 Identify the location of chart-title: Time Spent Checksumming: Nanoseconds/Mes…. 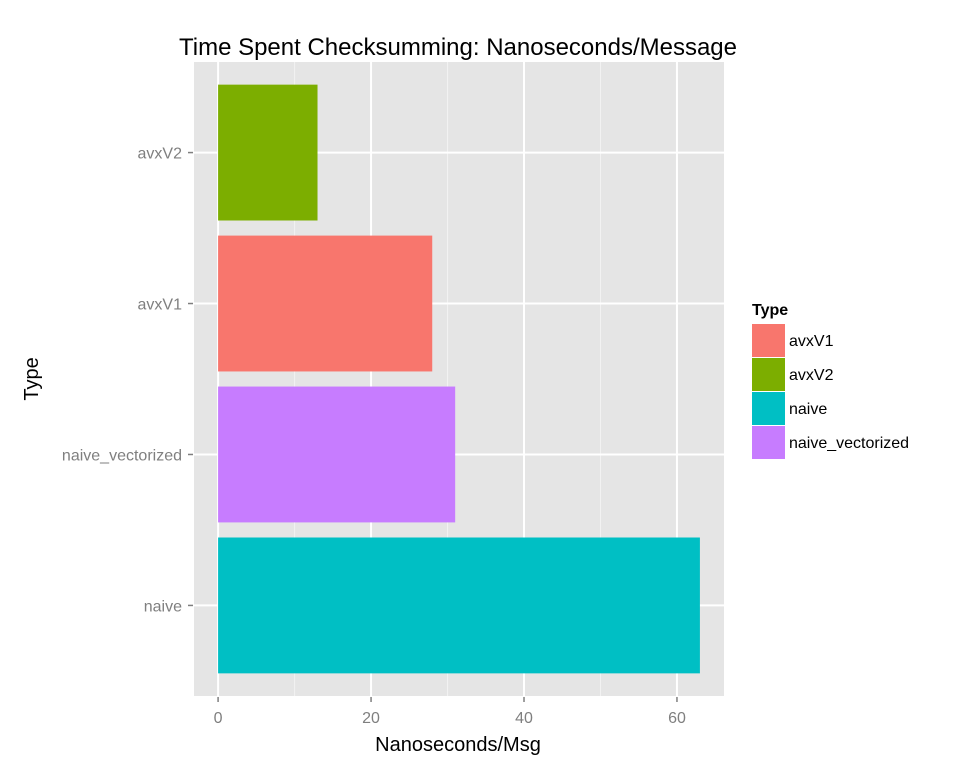
(458, 47).